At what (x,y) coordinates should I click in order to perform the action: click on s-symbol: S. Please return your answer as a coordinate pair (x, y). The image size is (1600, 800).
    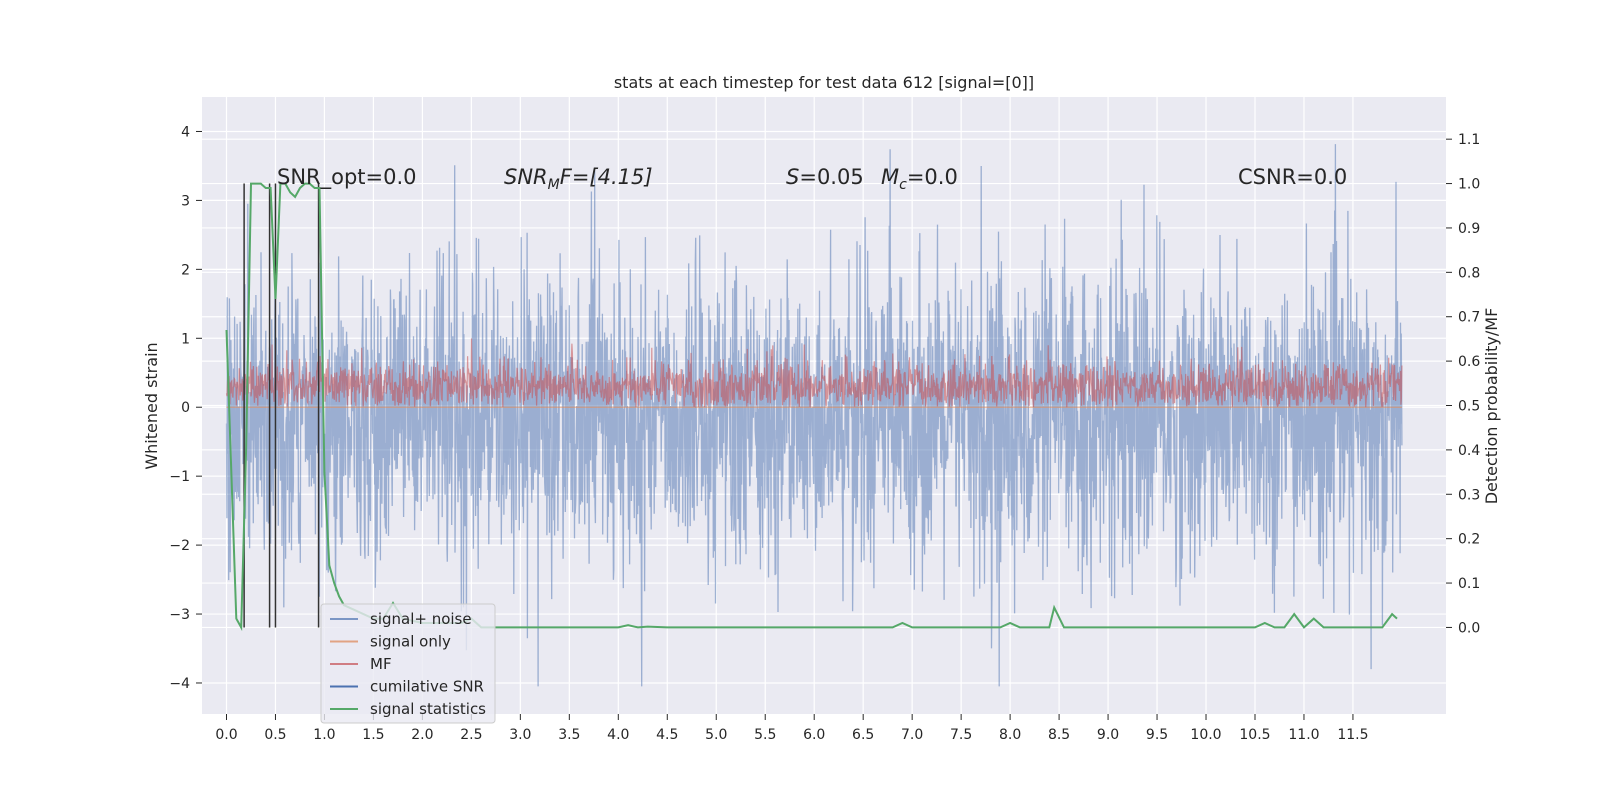
    Looking at the image, I should click on (792, 177).